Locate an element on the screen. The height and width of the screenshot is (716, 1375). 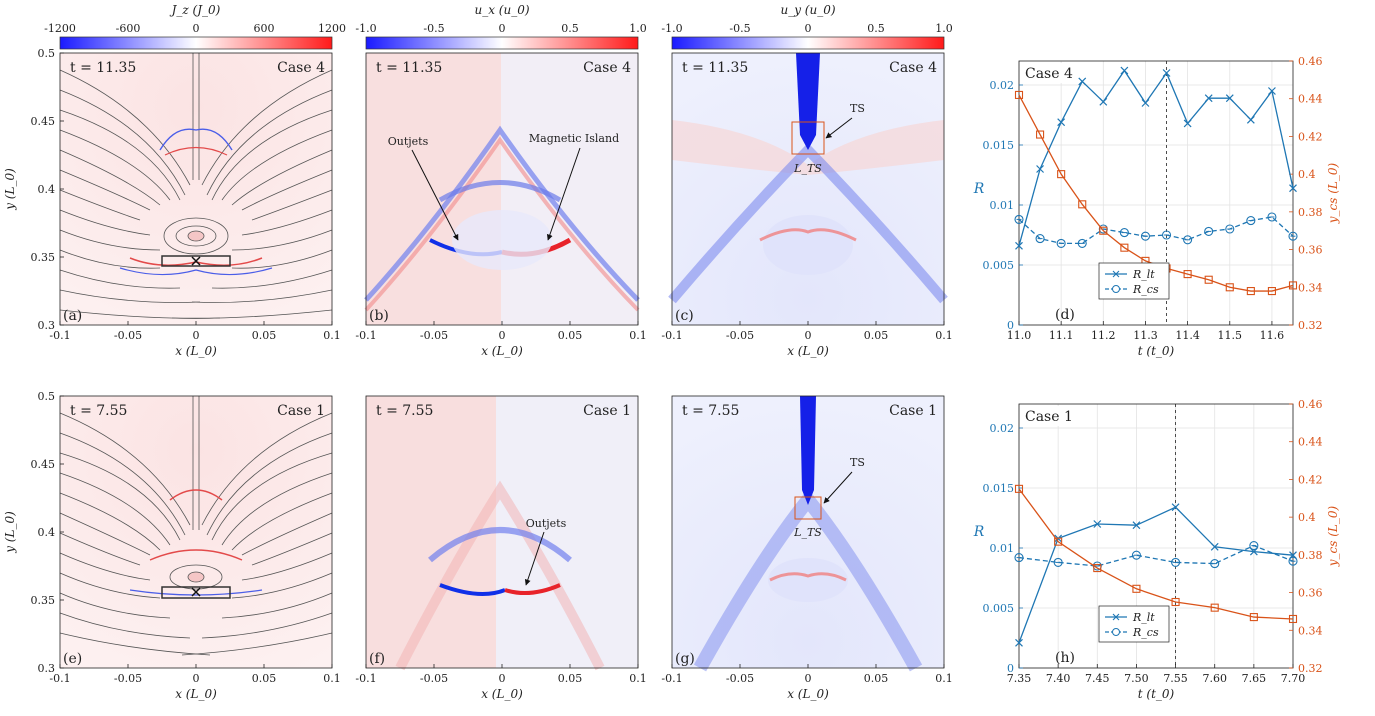
legend-marker-rcs is located at coordinates (1116, 289).